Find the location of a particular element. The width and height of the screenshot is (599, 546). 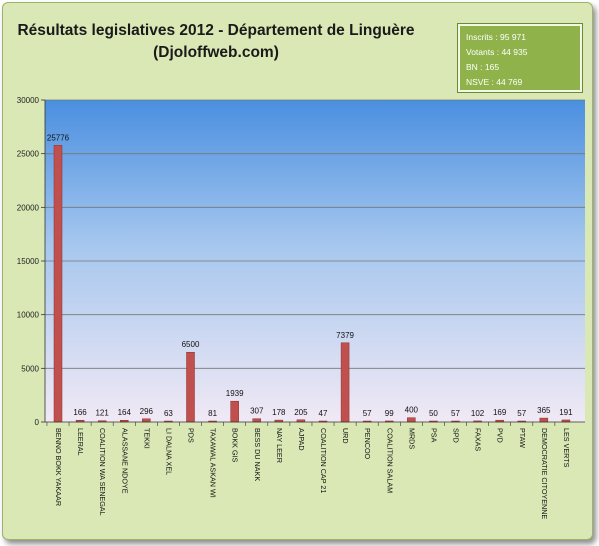

x-tick-label: NAY LEER is located at coordinates (279, 445).